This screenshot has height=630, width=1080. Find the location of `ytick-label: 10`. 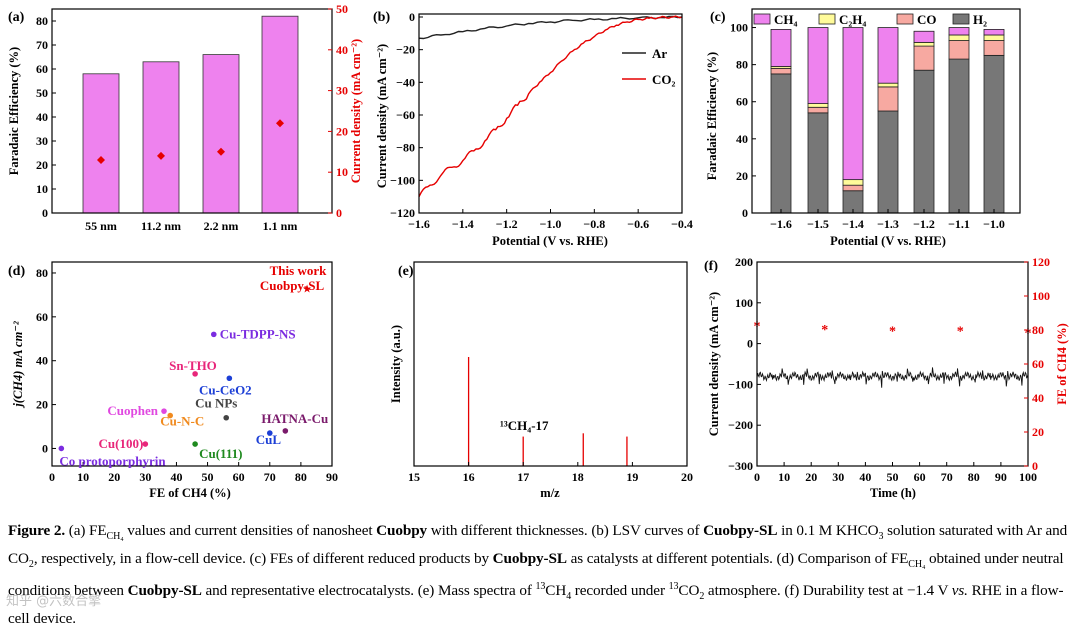

ytick-label: 10 is located at coordinates (42, 189).